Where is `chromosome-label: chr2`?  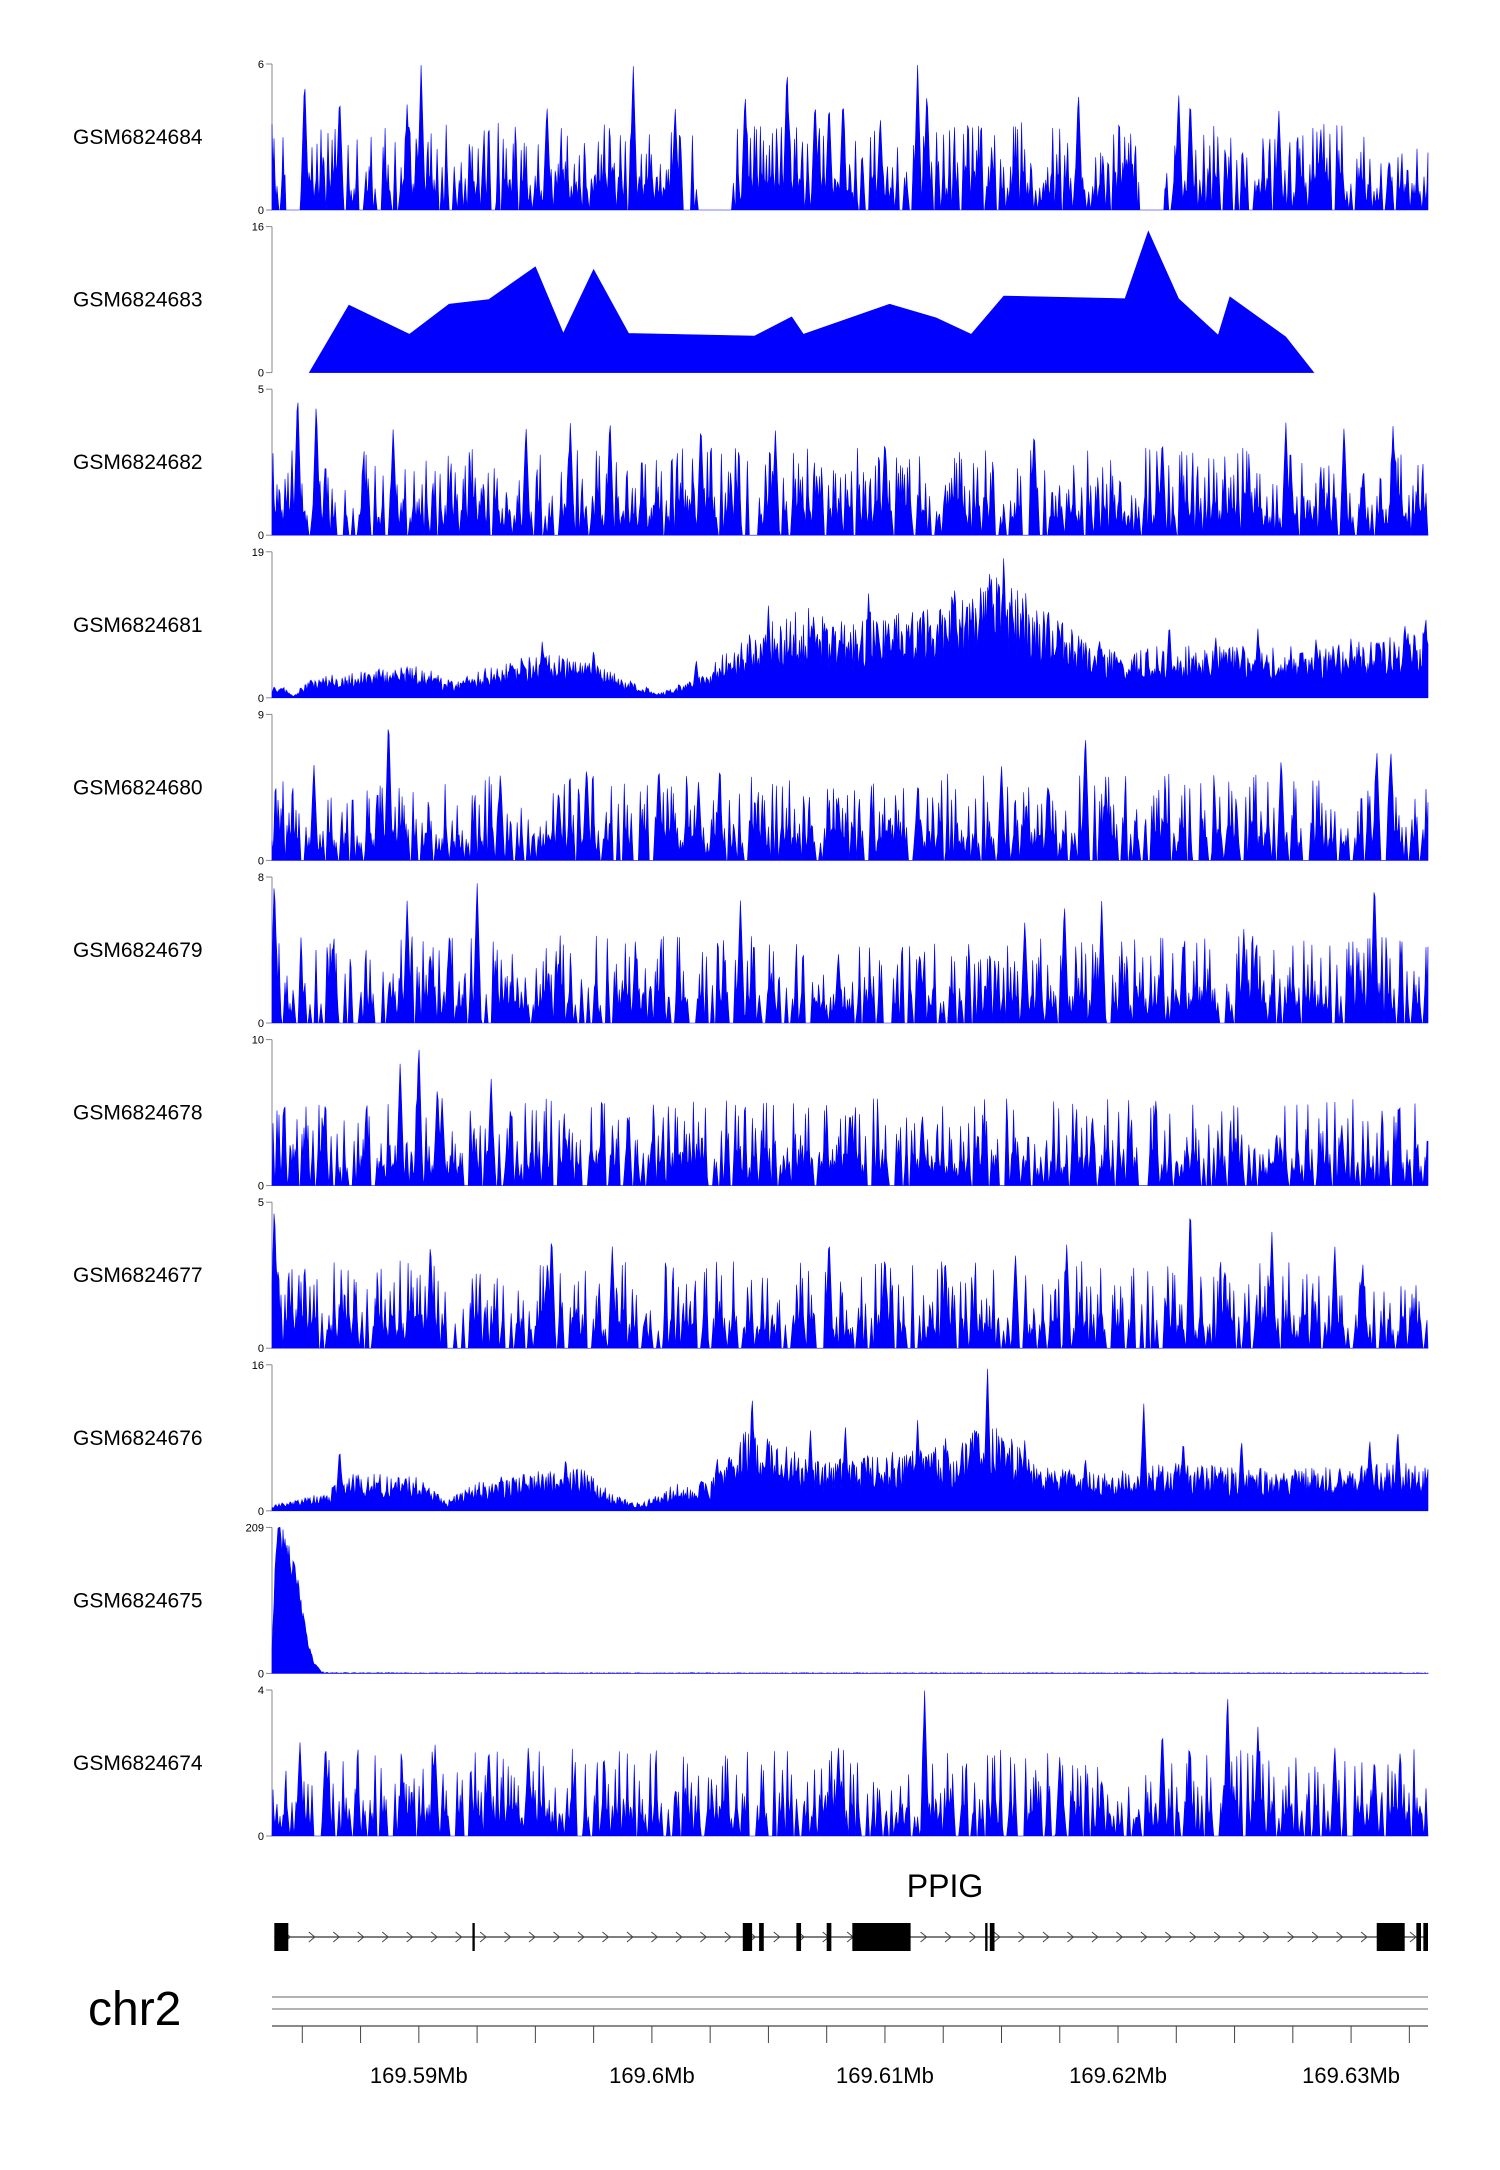
chromosome-label: chr2 is located at coordinates (134, 2009).